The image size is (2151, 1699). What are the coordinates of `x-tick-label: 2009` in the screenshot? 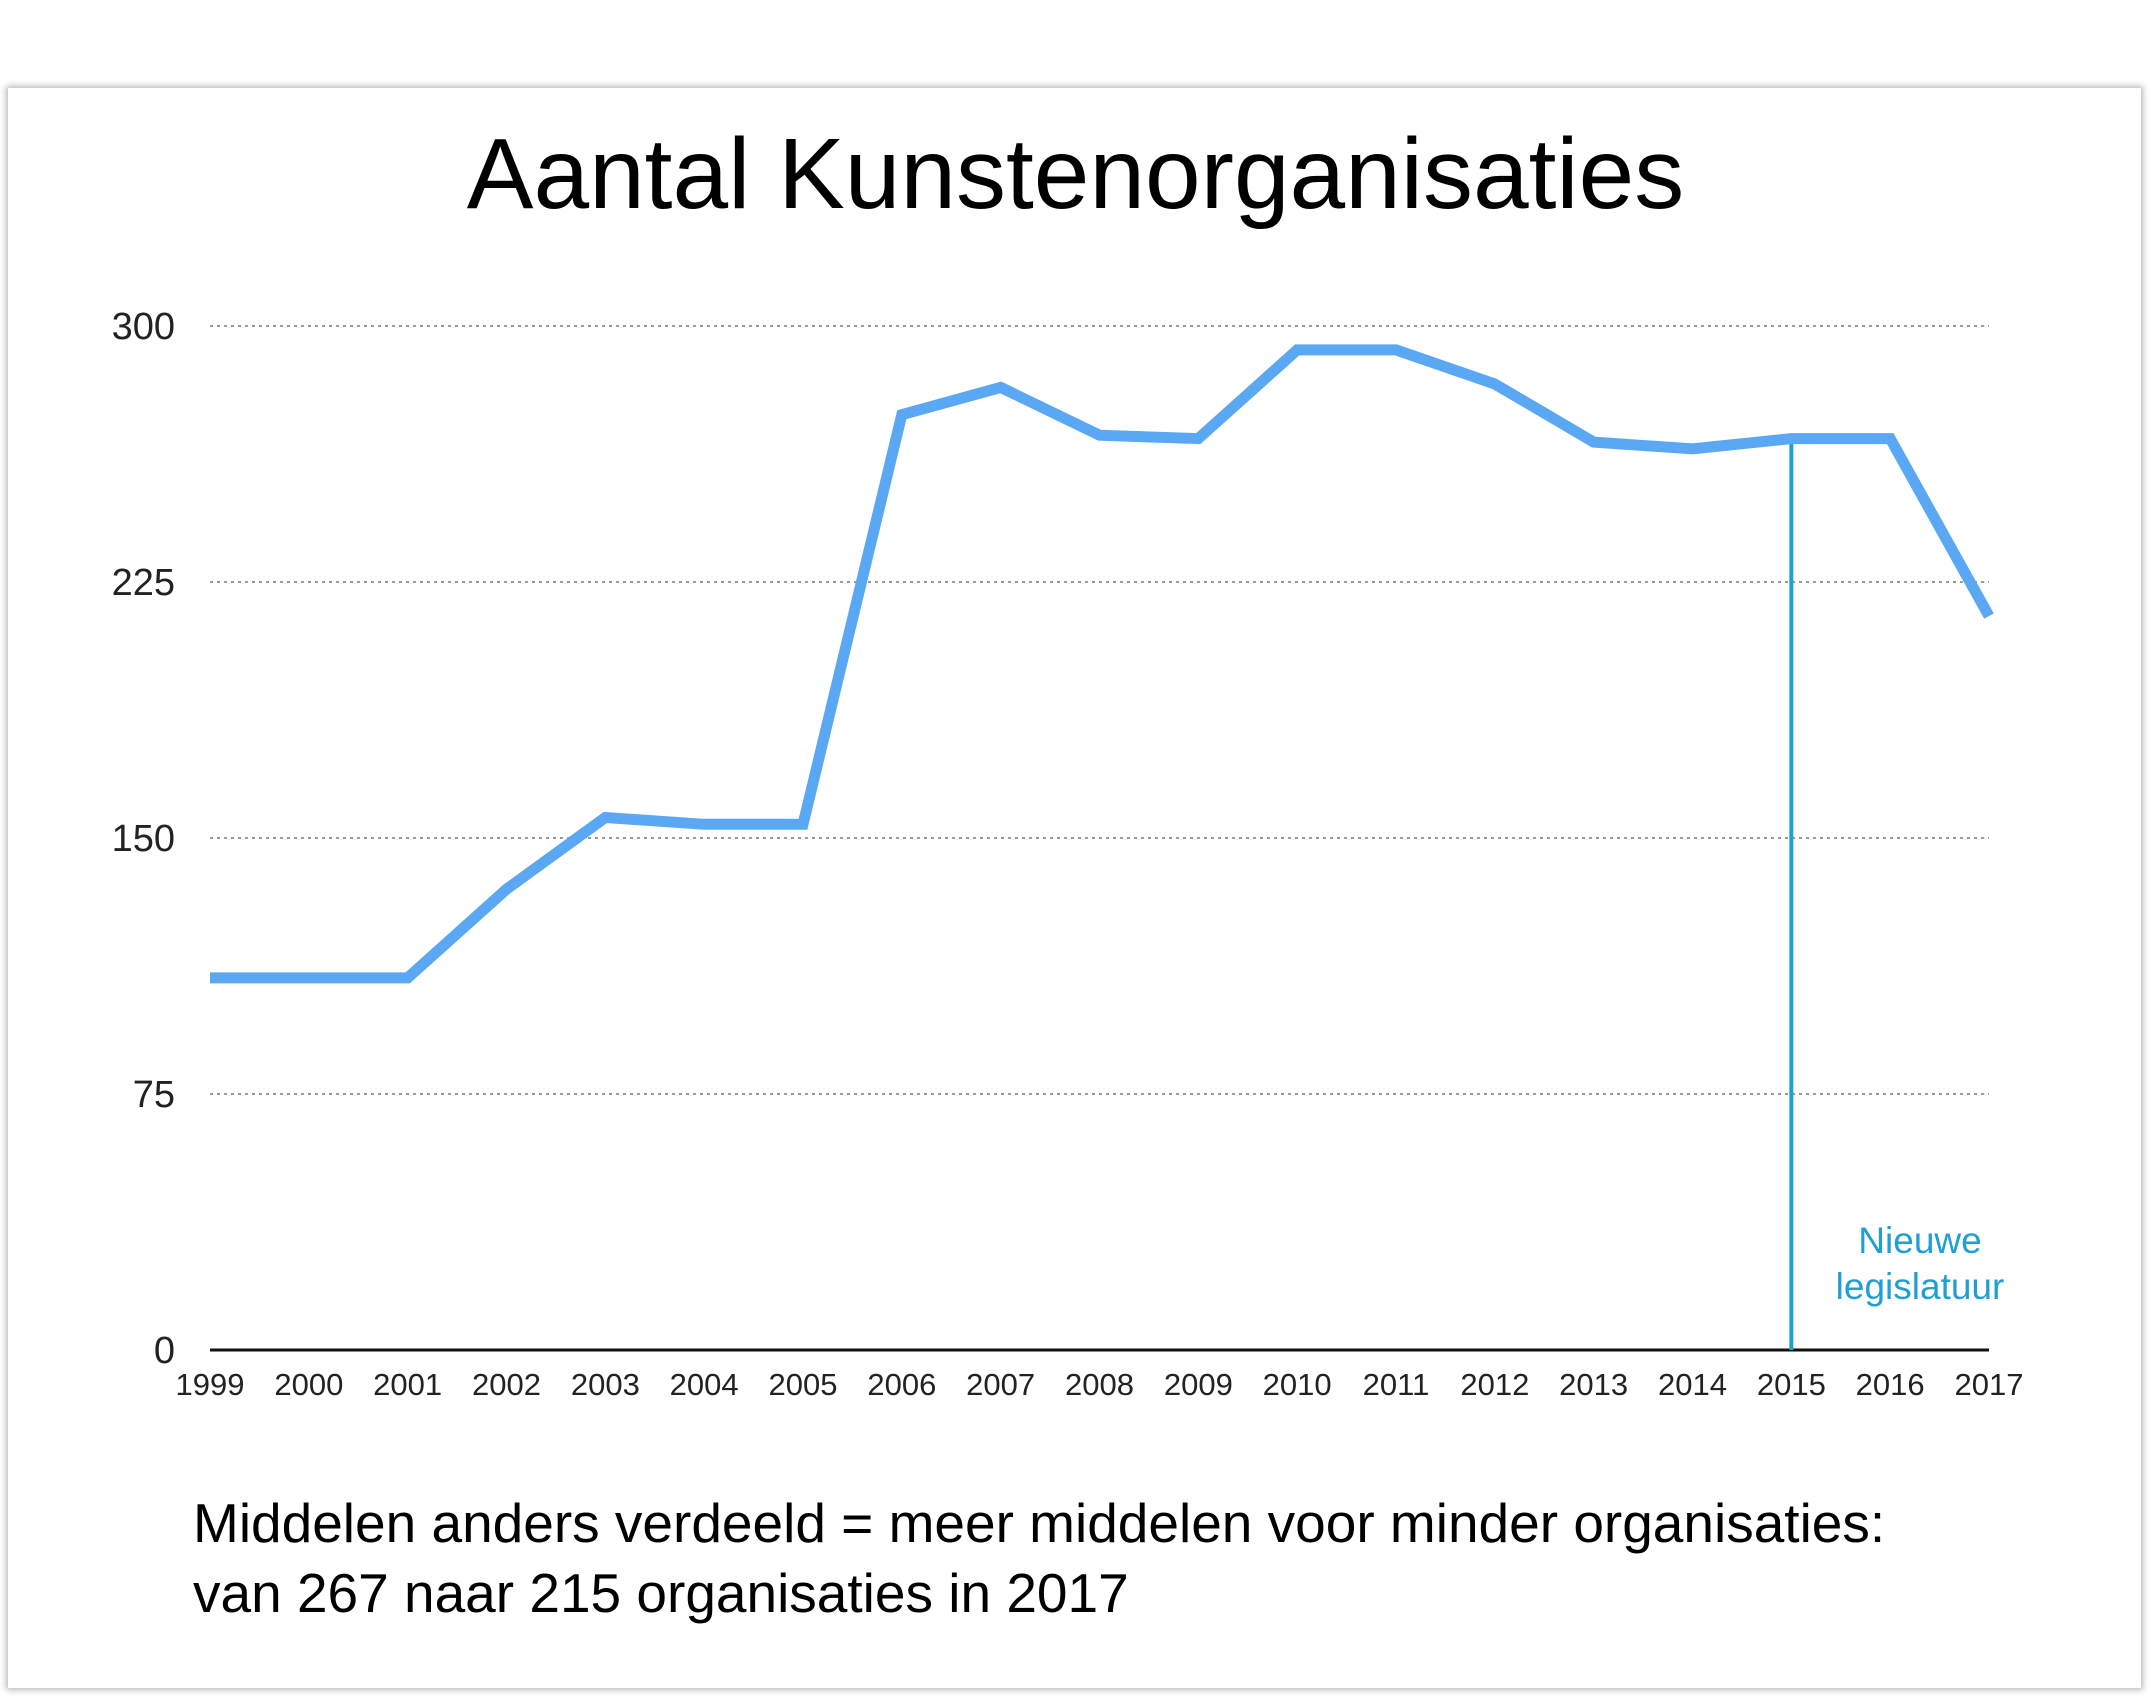 It's located at (1198, 1384).